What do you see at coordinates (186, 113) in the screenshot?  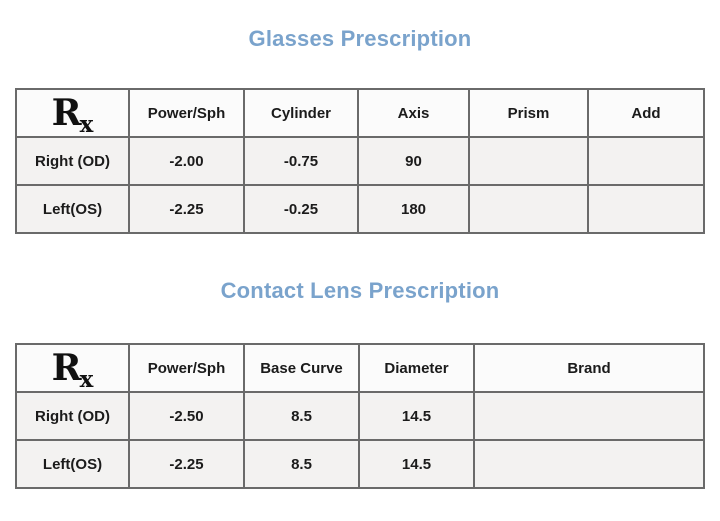 I see `glasses-col-power: Power/Sph` at bounding box center [186, 113].